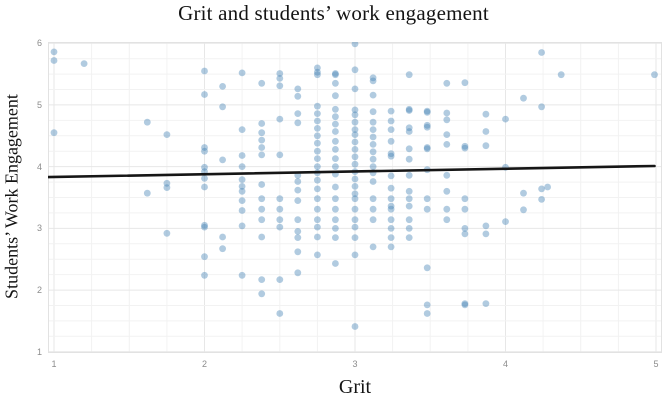 The image size is (667, 411). I want to click on chart-title: Grit and students’ work engagement, so click(333, 13).